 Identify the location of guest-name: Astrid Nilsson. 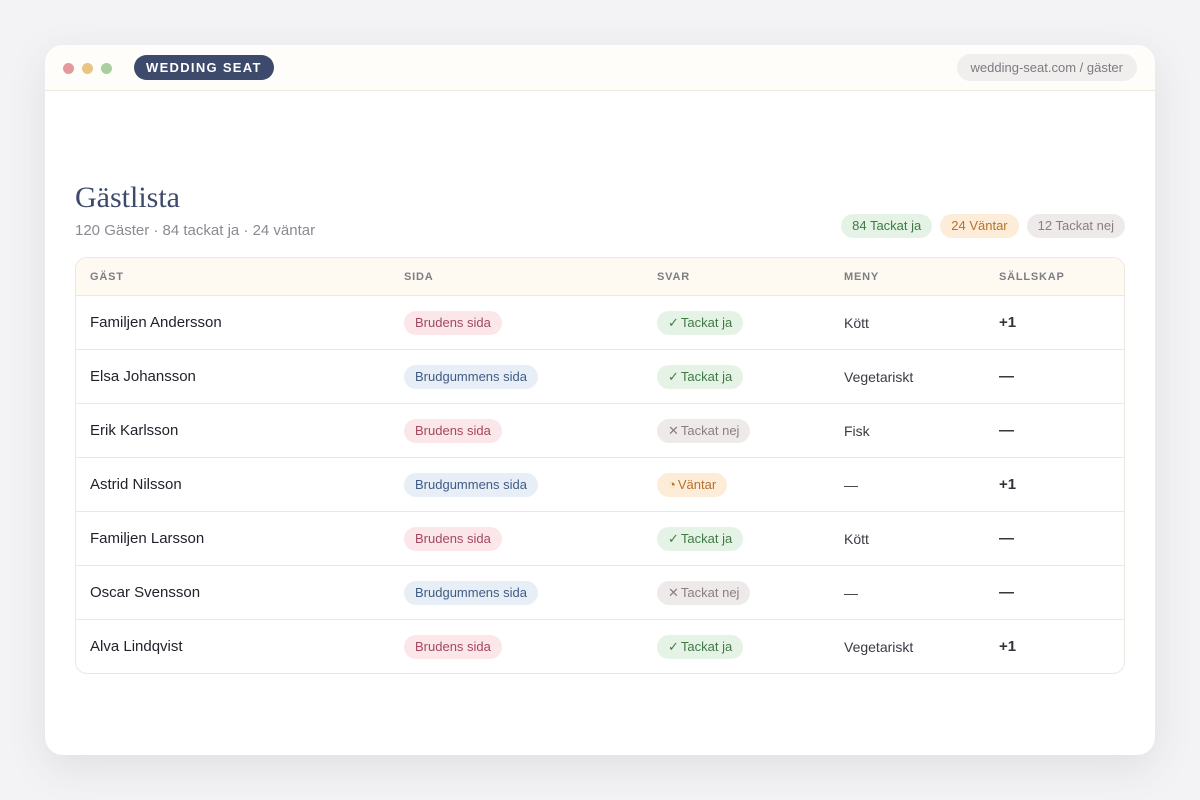
(136, 484).